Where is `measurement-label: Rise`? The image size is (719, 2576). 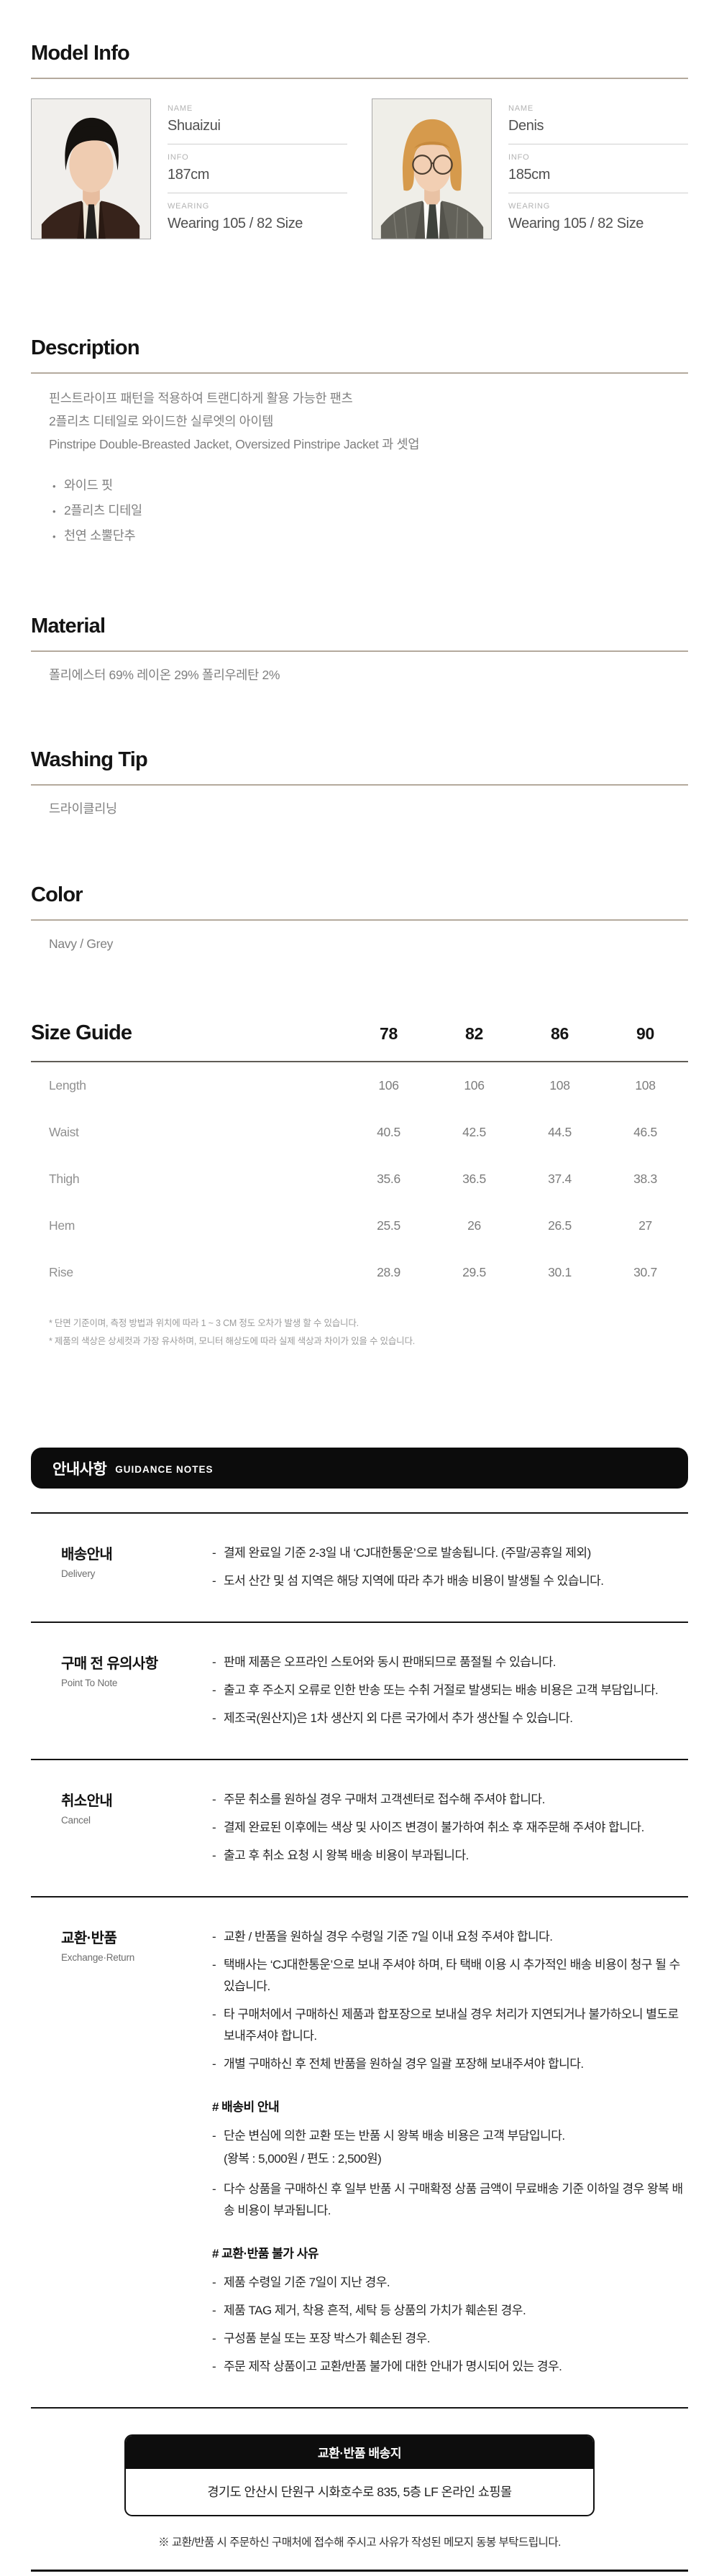 measurement-label: Rise is located at coordinates (61, 1272).